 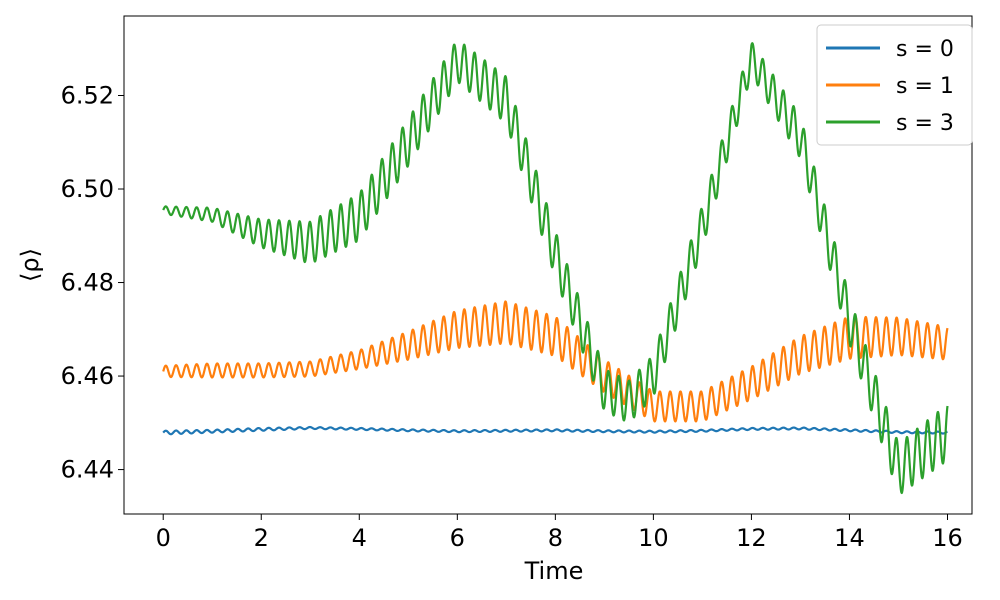 What do you see at coordinates (261, 538) in the screenshot?
I see `x-tick-label: 2` at bounding box center [261, 538].